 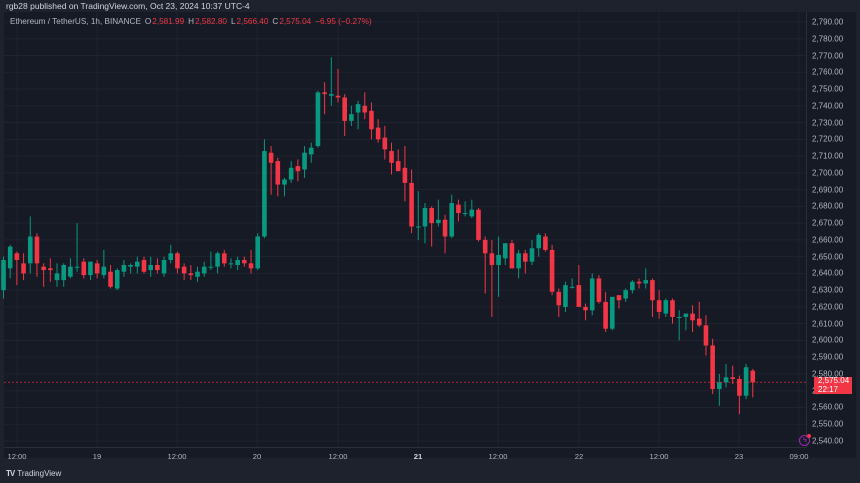 I want to click on price-tick-label: 2,670.00, so click(x=828, y=223).